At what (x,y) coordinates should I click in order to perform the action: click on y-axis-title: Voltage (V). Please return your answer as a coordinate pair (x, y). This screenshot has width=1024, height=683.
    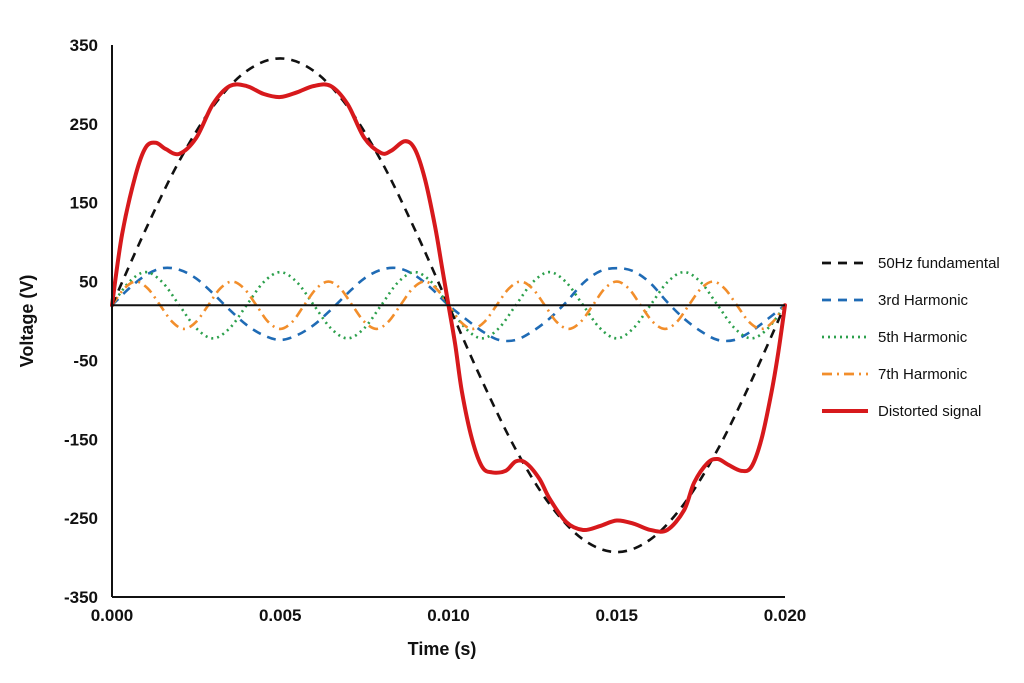
    Looking at the image, I should click on (27, 321).